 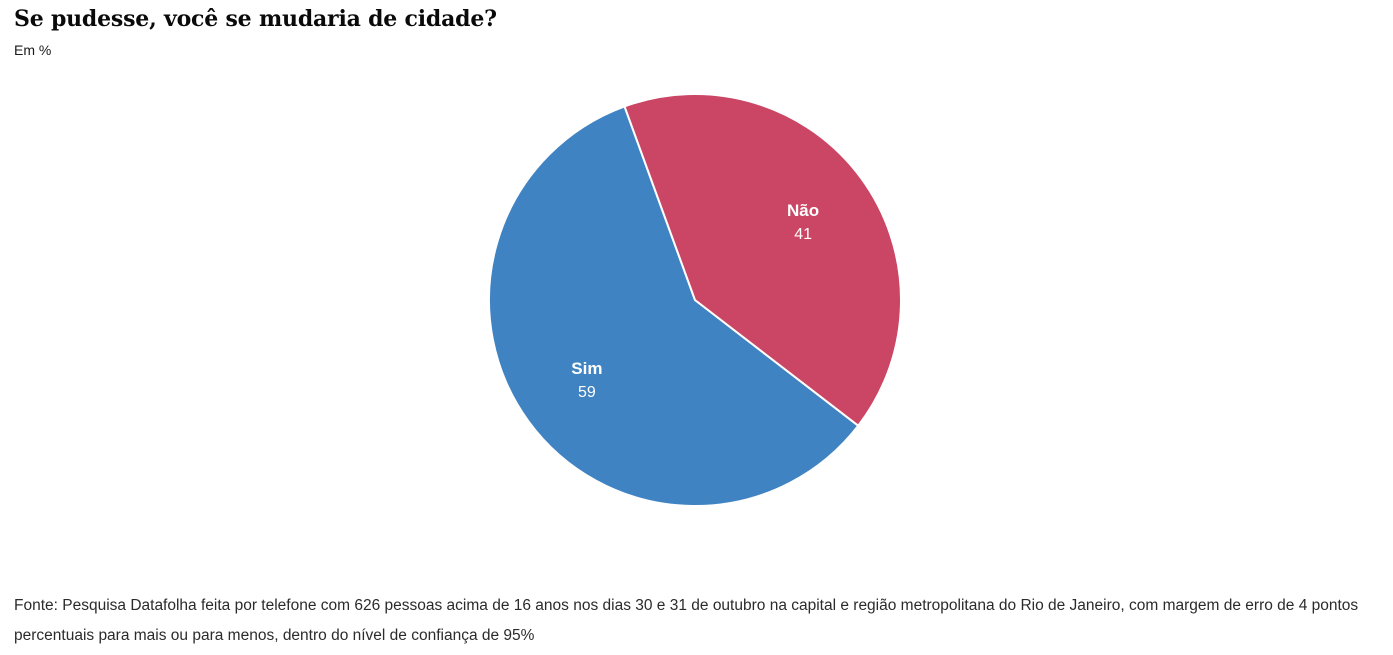 I want to click on pie-slice-value-sim: 59, so click(x=587, y=392).